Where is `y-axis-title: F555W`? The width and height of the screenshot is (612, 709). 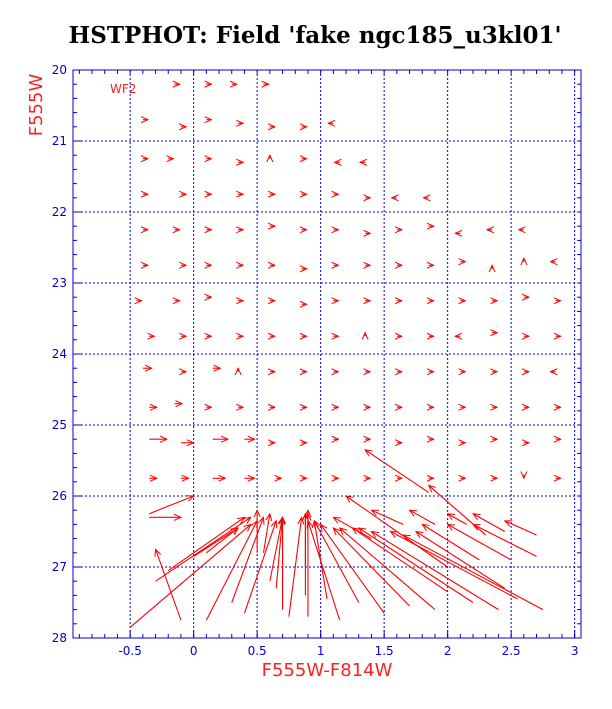
y-axis-title: F555W is located at coordinates (36, 105).